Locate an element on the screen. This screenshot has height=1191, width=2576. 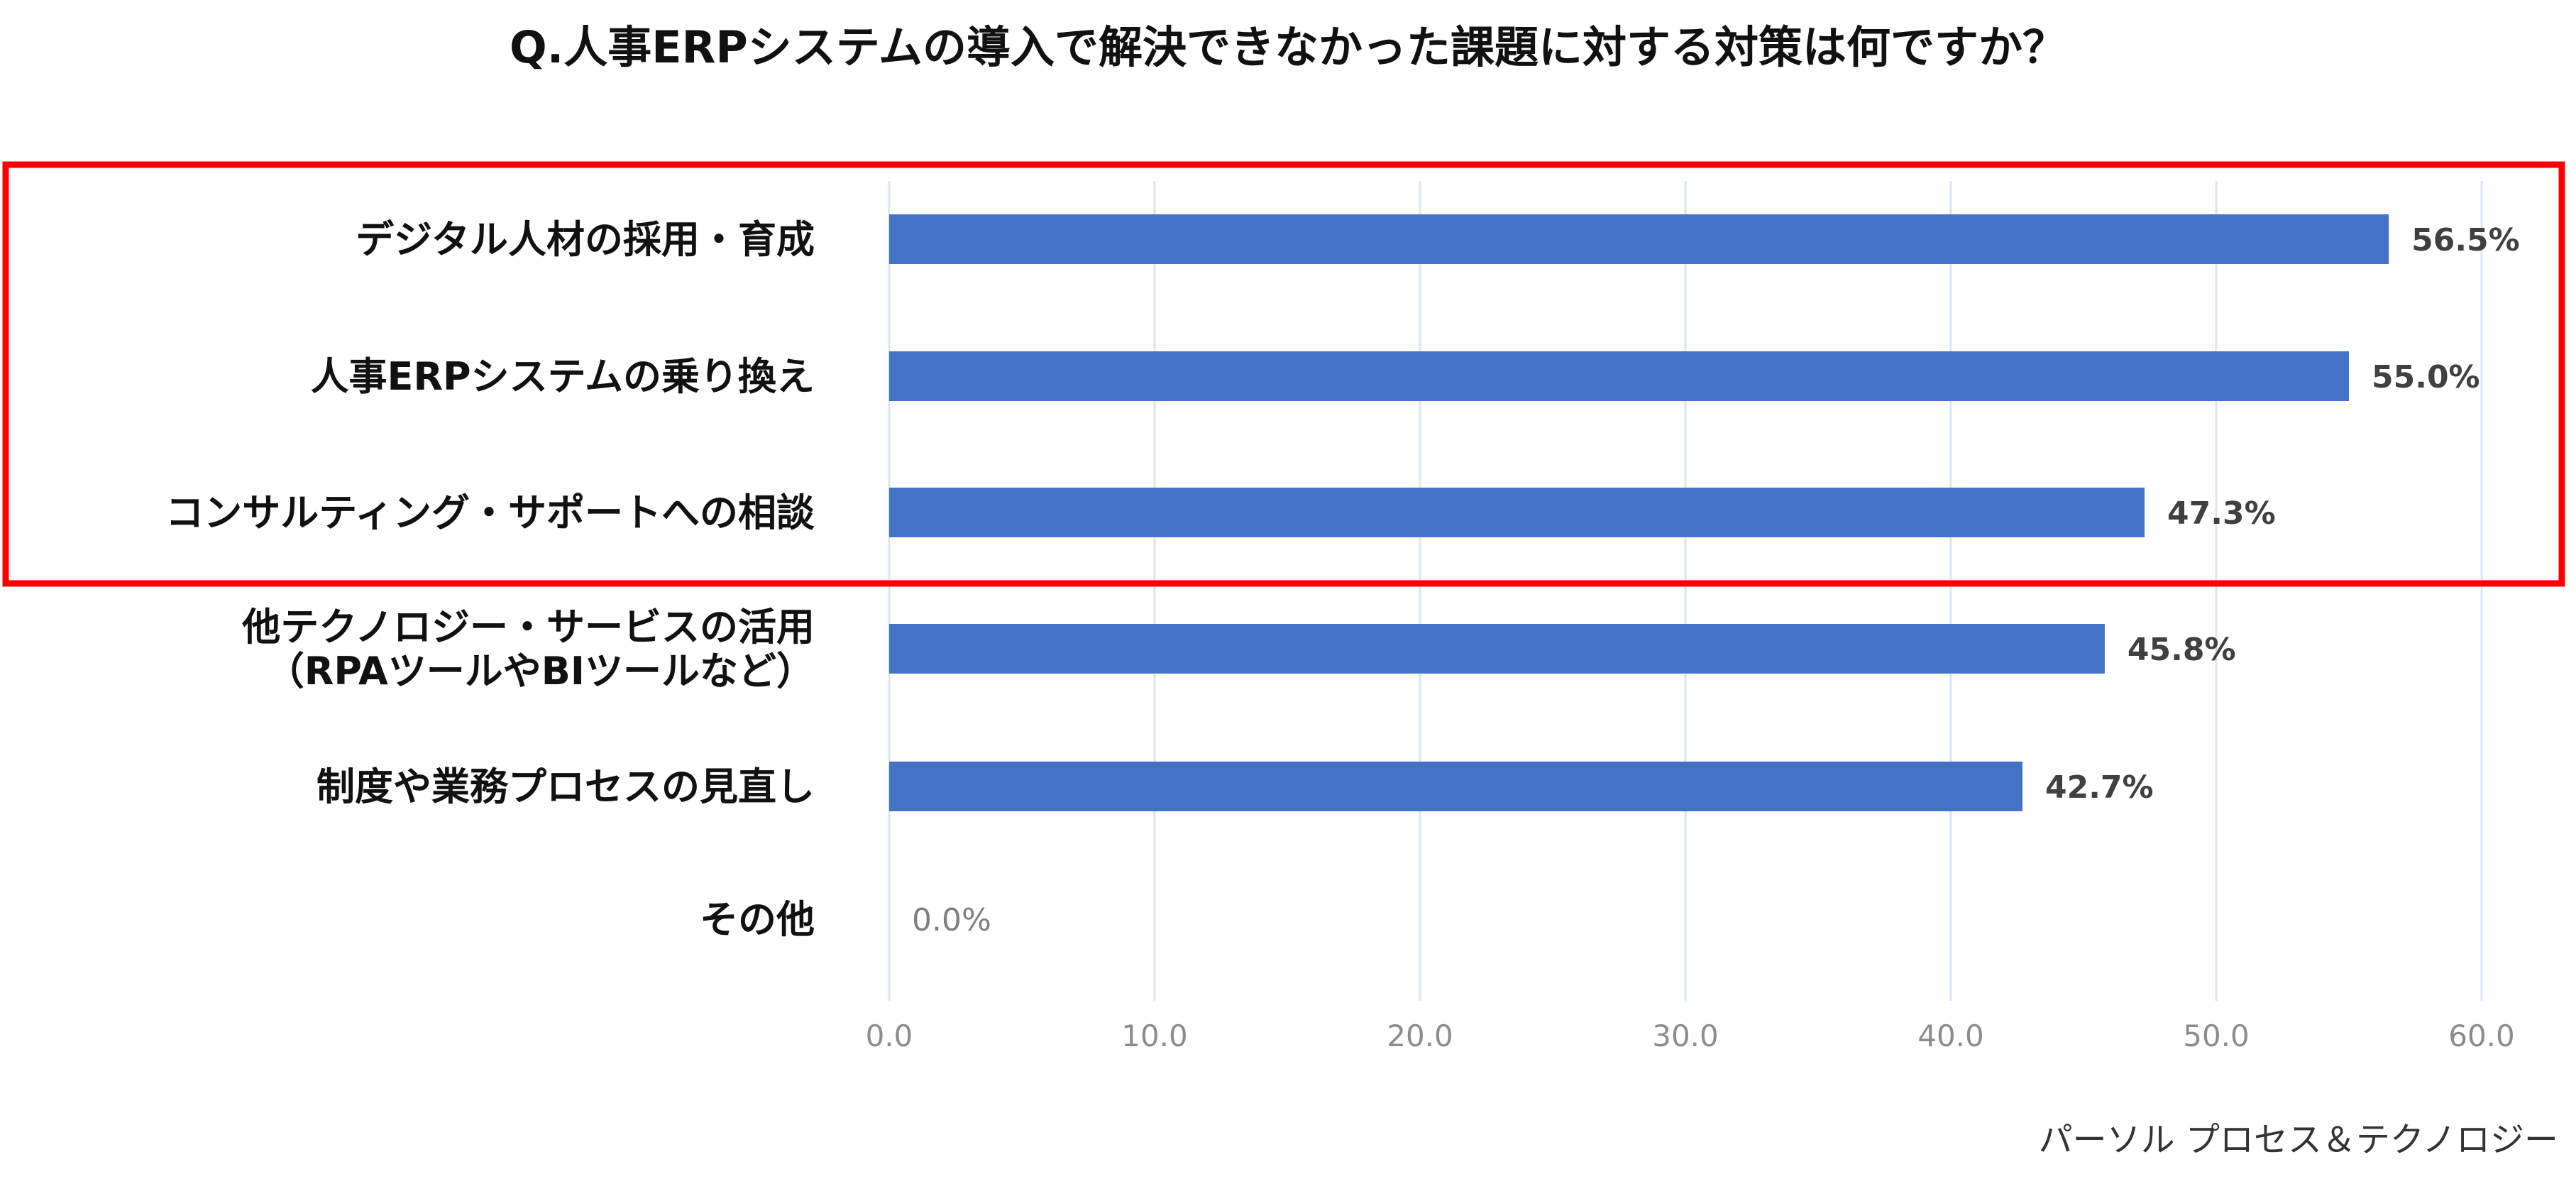
source-credit: パーソル プロセス＆テクノロジー is located at coordinates (2298, 1140).